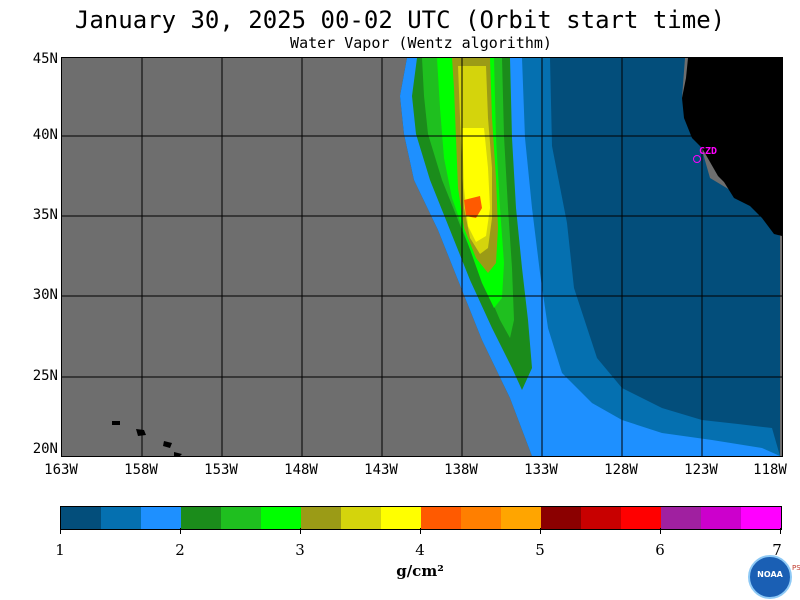  What do you see at coordinates (770, 470) in the screenshot?
I see `lon-label: 118W` at bounding box center [770, 470].